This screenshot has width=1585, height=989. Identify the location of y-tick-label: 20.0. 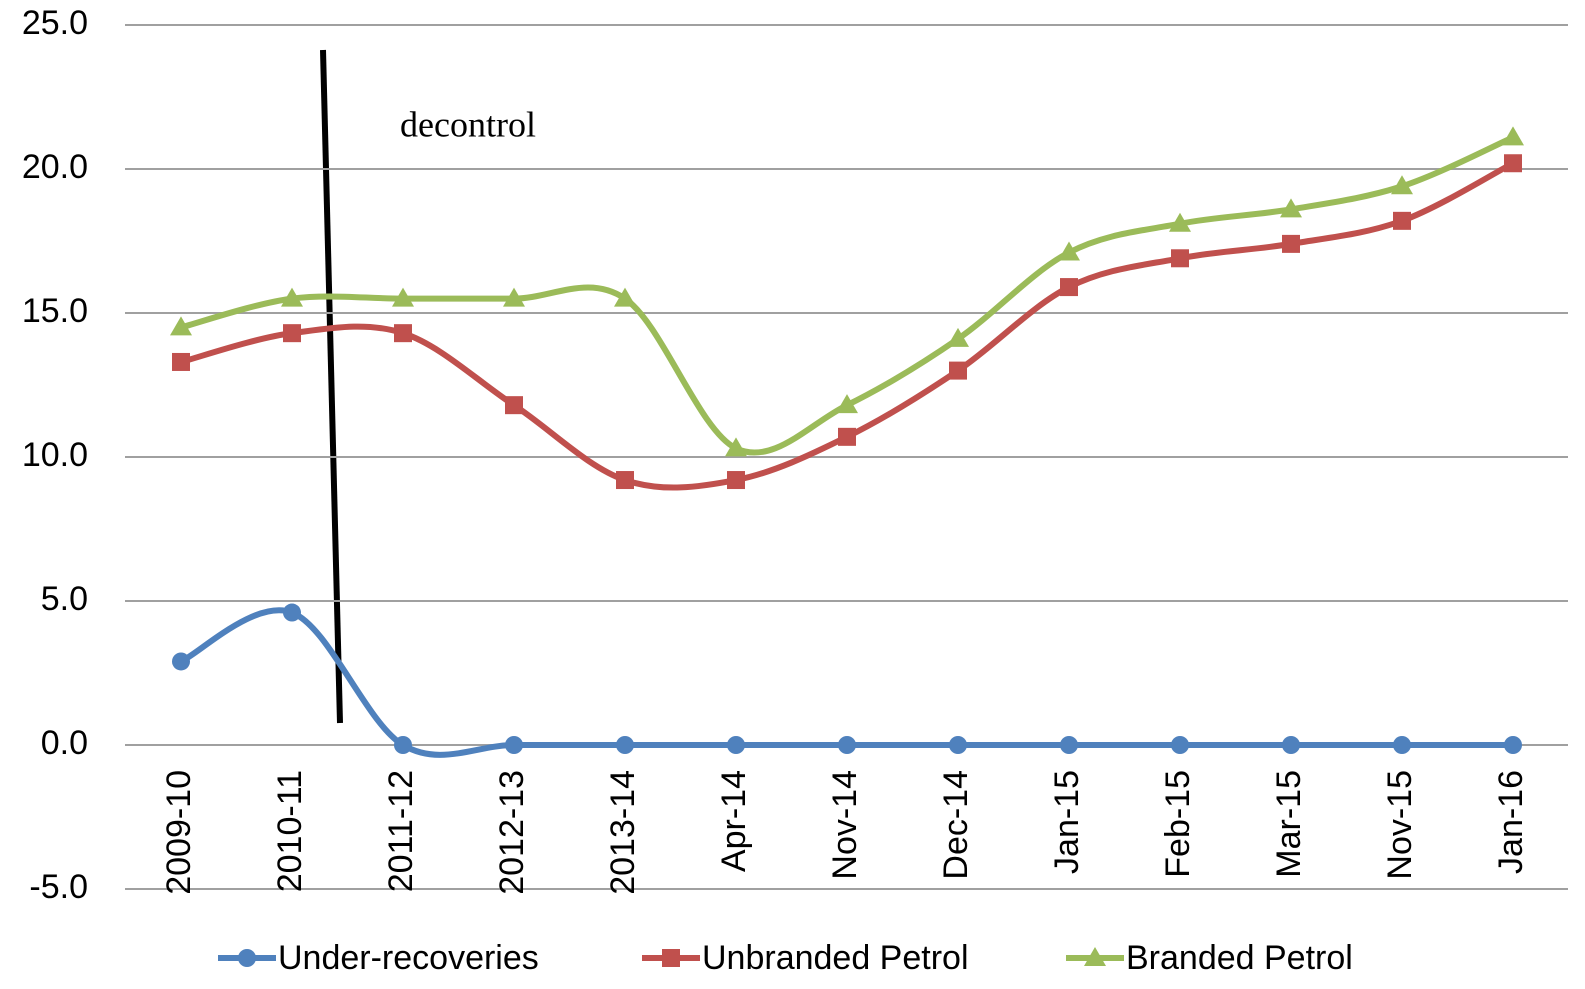
(55, 167).